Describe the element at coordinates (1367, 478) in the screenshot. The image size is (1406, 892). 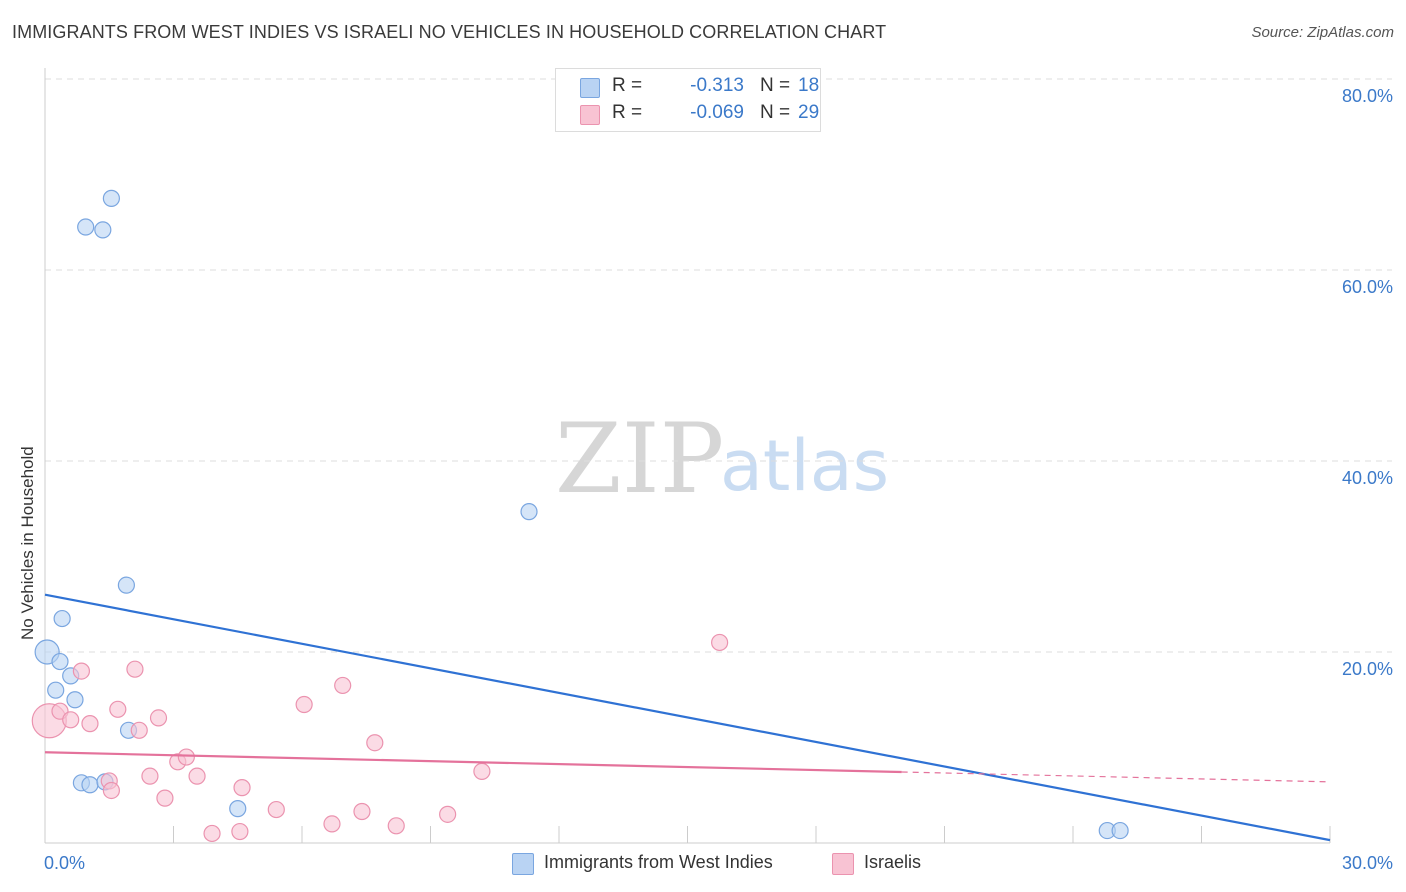
I see `y-tick-label: 40.0%` at that location.